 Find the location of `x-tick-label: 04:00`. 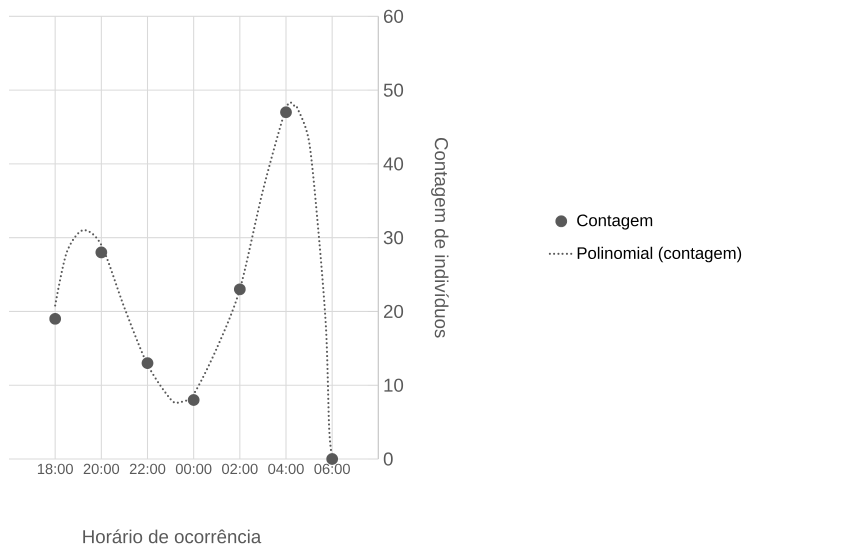

x-tick-label: 04:00 is located at coordinates (286, 469).